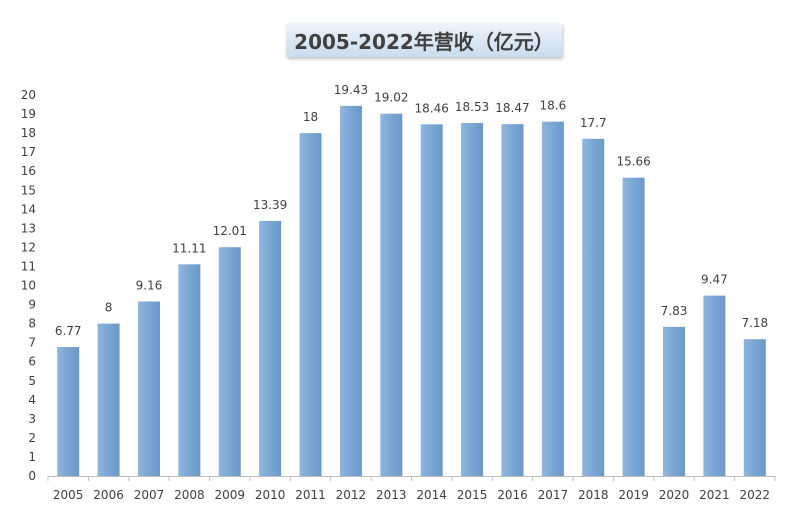 This screenshot has width=792, height=510. Describe the element at coordinates (109, 308) in the screenshot. I see `data-label: 8` at that location.